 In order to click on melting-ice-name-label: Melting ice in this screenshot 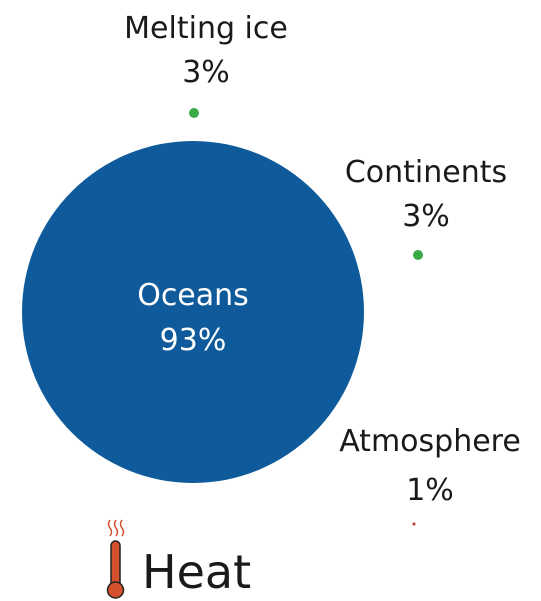, I will do `click(206, 28)`.